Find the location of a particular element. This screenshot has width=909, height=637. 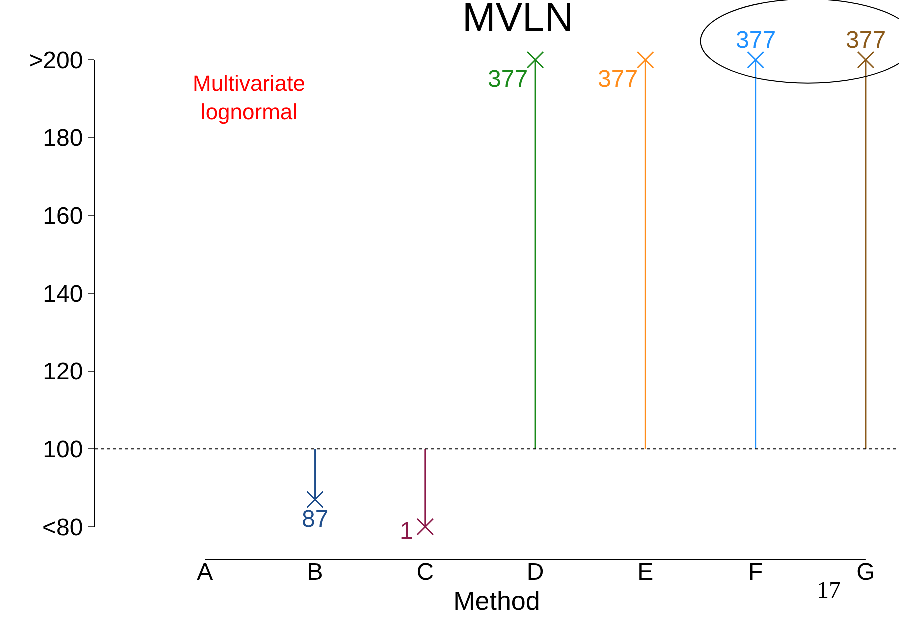

x-axis-title: Method is located at coordinates (497, 601).